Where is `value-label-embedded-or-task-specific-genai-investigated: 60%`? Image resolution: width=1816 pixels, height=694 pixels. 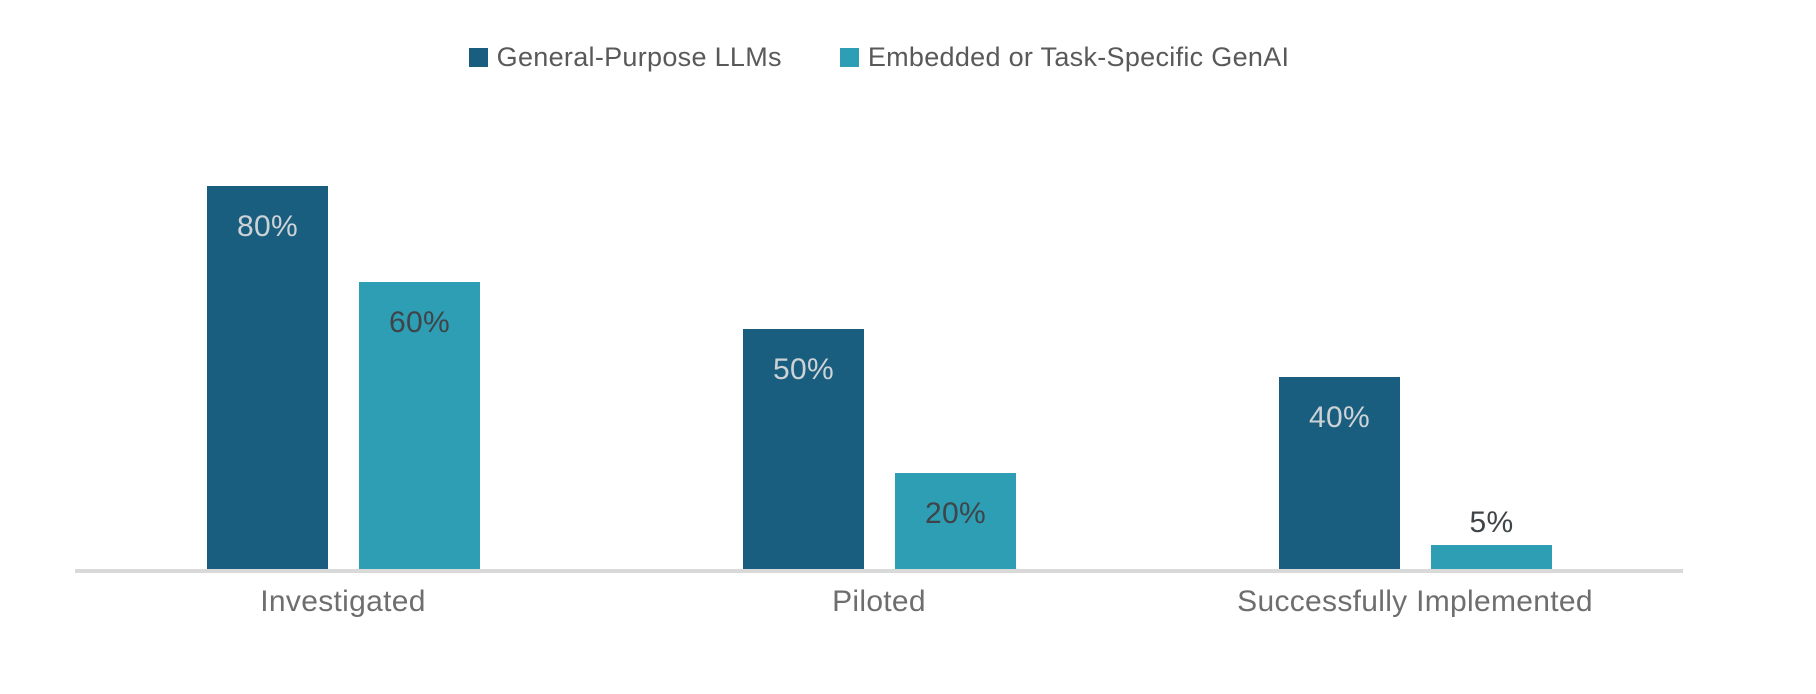 value-label-embedded-or-task-specific-genai-investigated: 60% is located at coordinates (419, 322).